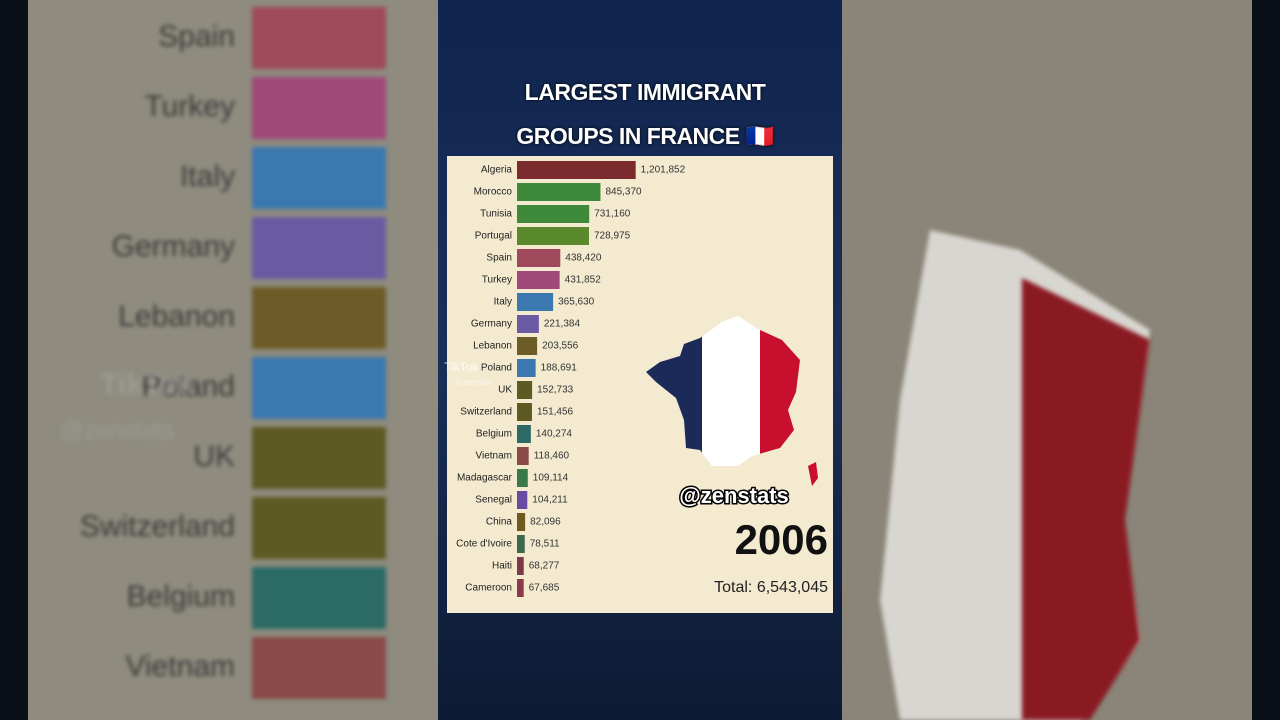 The image size is (1280, 720). I want to click on blurred-category-label: Switzerland, so click(157, 526).